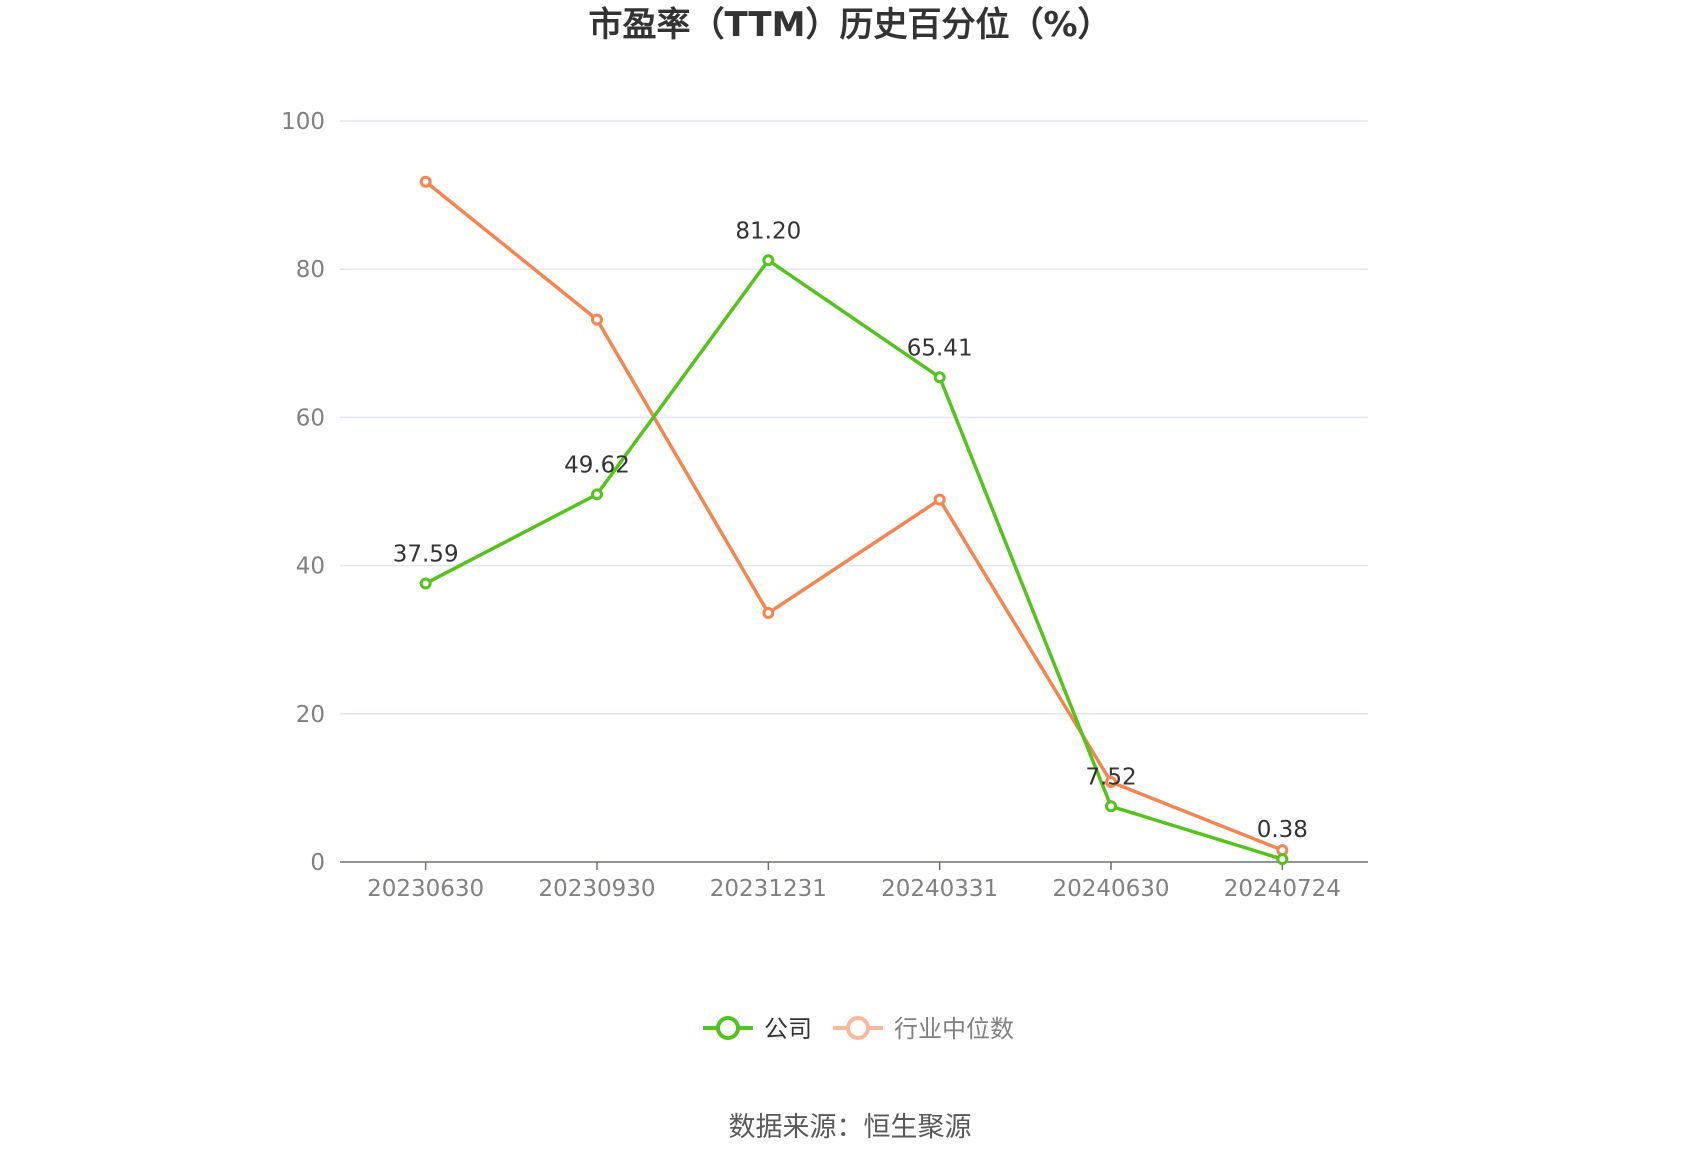  What do you see at coordinates (303, 122) in the screenshot?
I see `y-tick-label: 100` at bounding box center [303, 122].